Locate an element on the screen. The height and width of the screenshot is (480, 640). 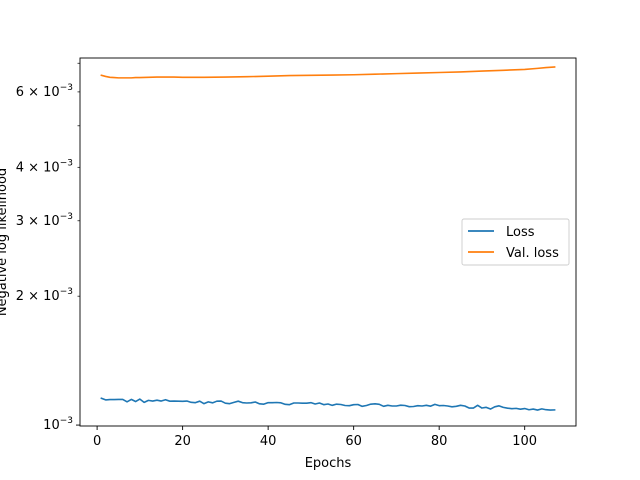
legend-label-loss: Loss is located at coordinates (520, 232).